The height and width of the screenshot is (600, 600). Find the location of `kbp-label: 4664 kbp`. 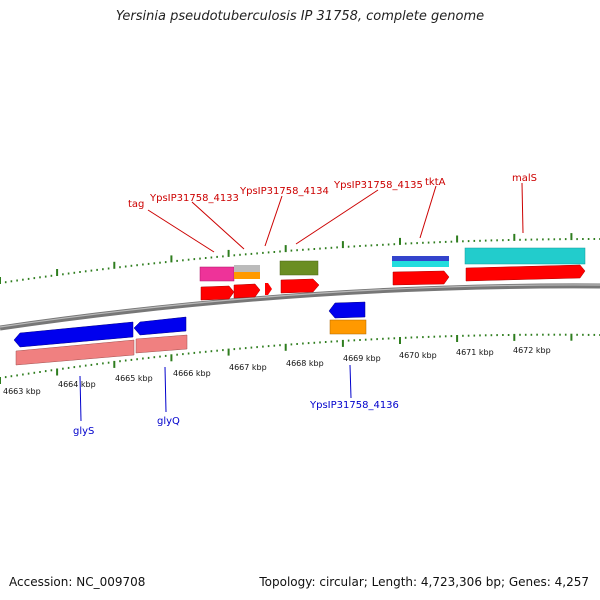

kbp-label: 4664 kbp is located at coordinates (77, 384).